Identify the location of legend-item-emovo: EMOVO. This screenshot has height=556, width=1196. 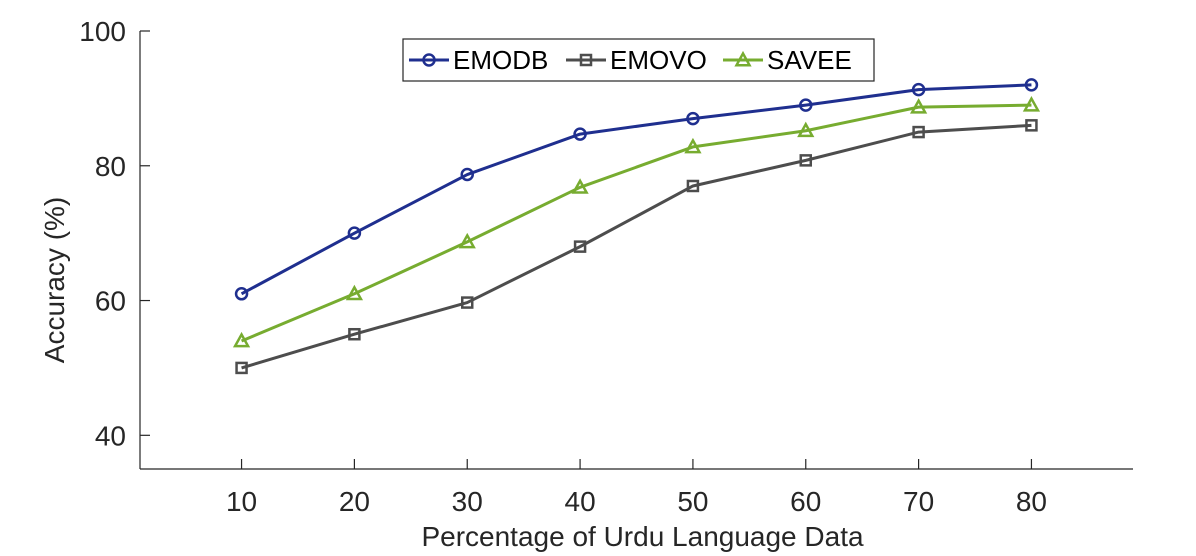
(636, 60).